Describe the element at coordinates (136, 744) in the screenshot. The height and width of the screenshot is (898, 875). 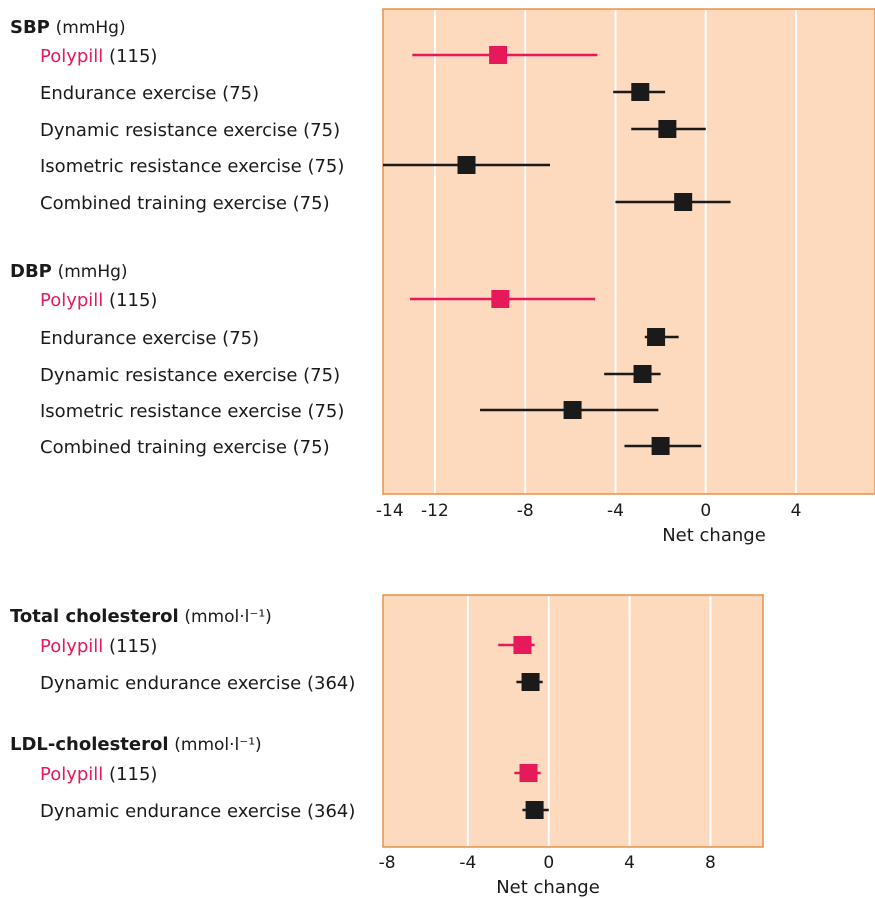
I see `group-header-ldl-cholesterol: LDL-cholesterol (mmol·l⁻¹)` at that location.